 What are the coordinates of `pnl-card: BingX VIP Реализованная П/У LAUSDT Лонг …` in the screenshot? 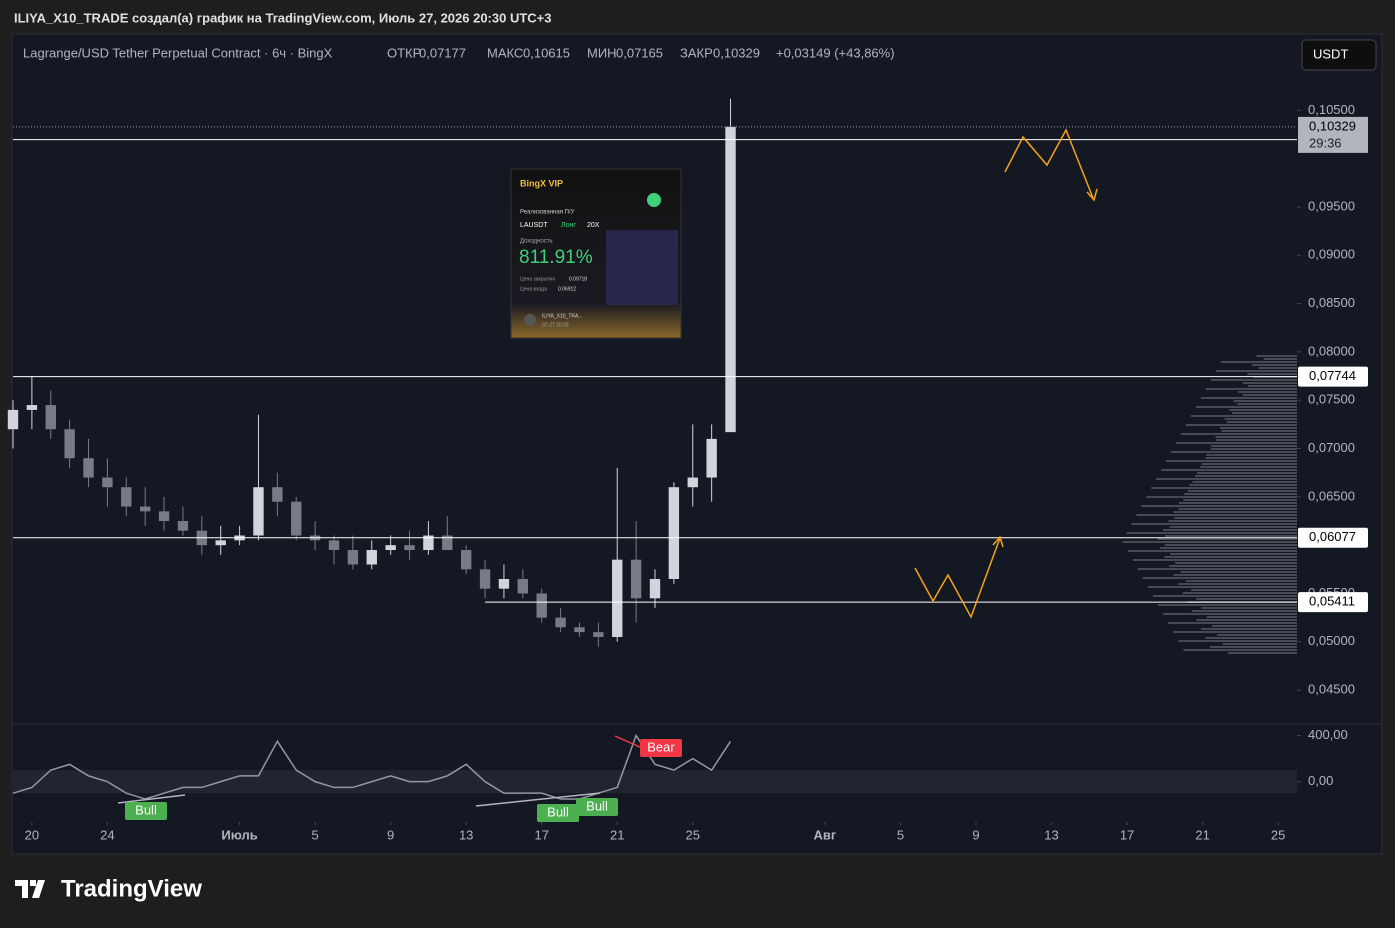 It's located at (596, 253).